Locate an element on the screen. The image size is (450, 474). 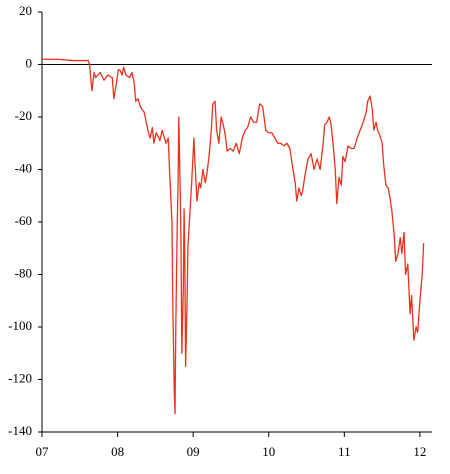
y-tick-label: 0 is located at coordinates (29, 62).